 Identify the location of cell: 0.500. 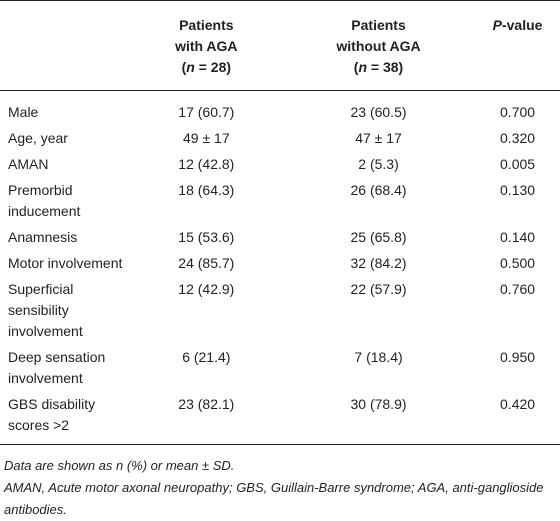
(518, 263).